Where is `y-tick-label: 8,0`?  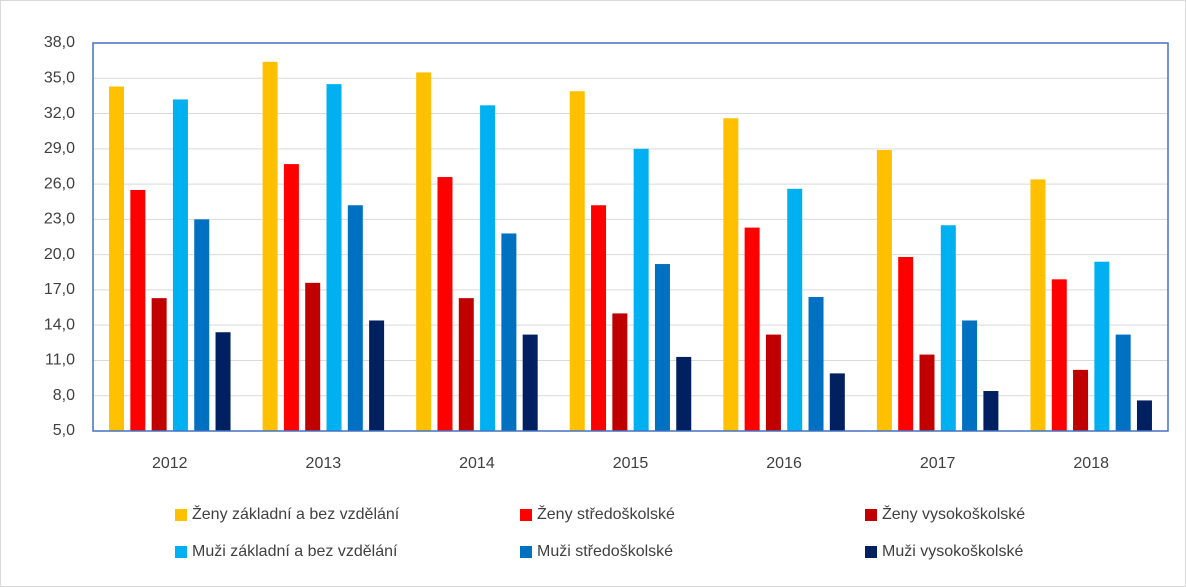 y-tick-label: 8,0 is located at coordinates (64, 395).